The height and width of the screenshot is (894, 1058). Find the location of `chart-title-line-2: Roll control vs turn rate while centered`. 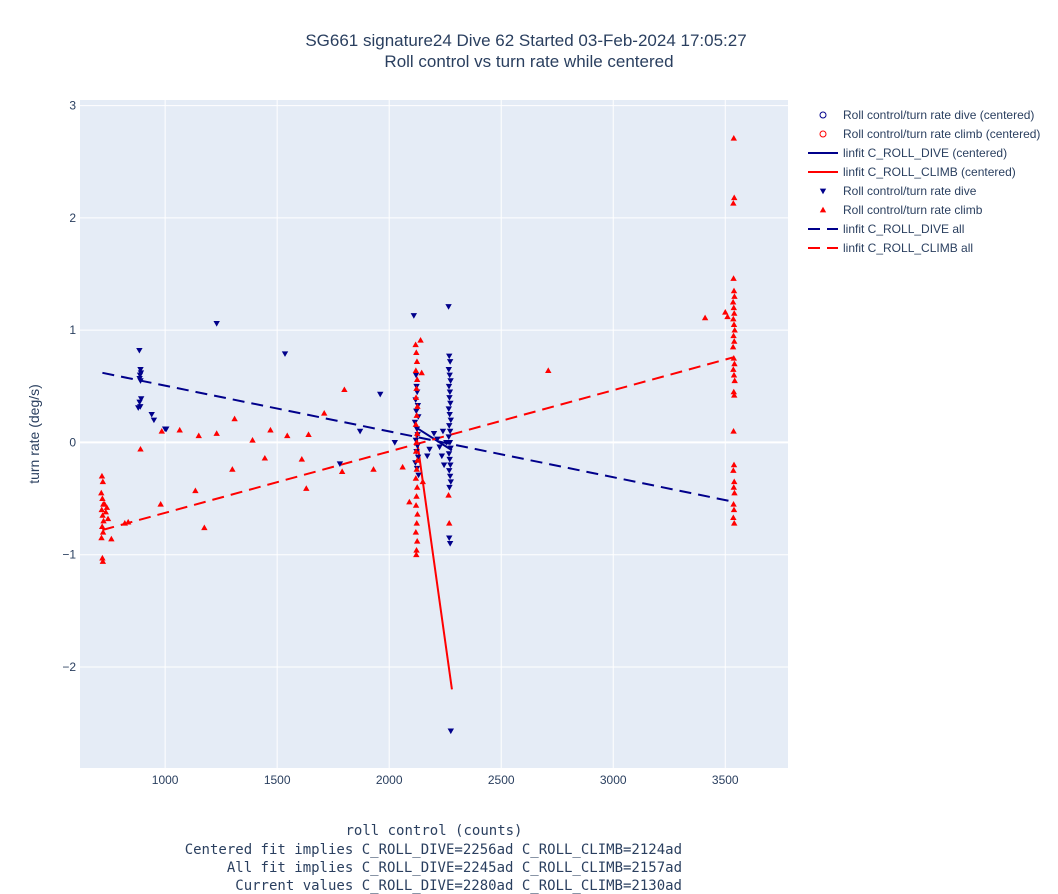

chart-title-line-2: Roll control vs turn rate while centered is located at coordinates (528, 61).